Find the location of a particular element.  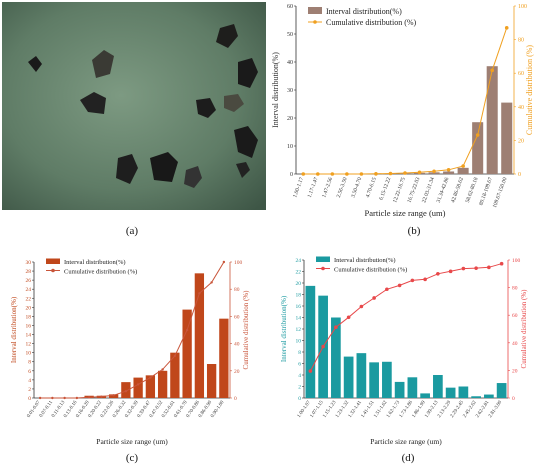

x-tick-label: 1.47-2.56 is located at coordinates (327, 187).